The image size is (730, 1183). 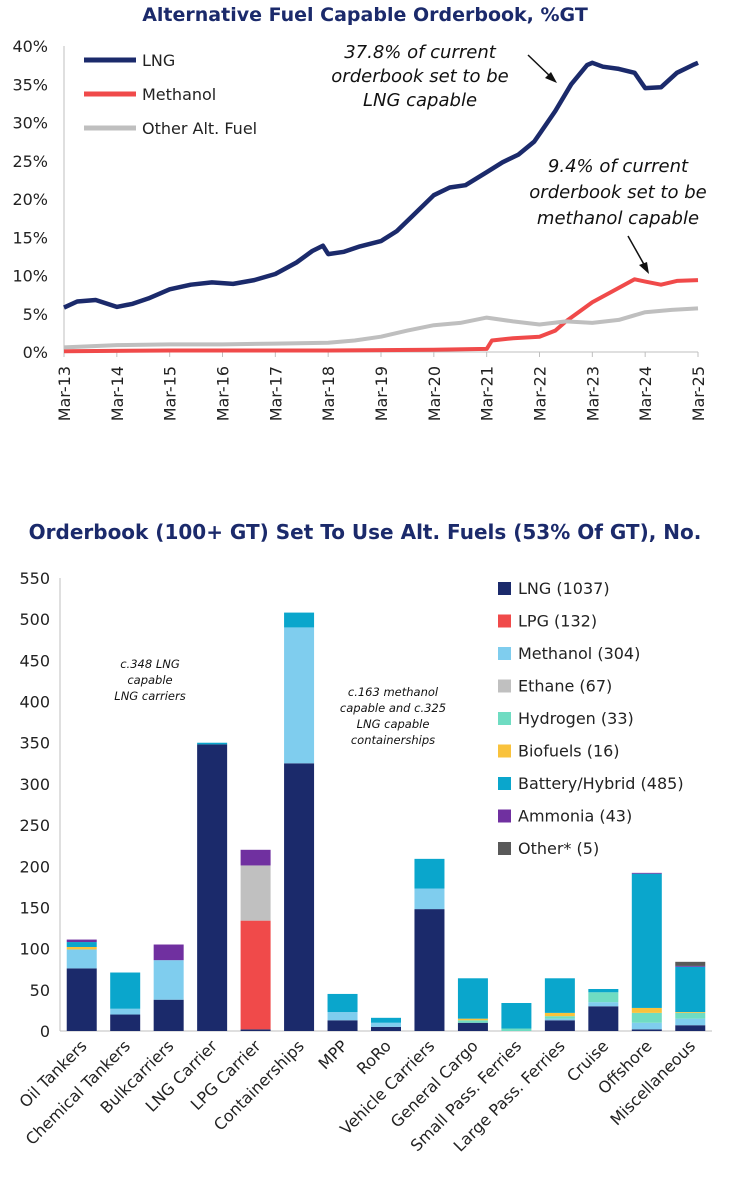 I want to click on annotation-line: capable, so click(x=149, y=680).